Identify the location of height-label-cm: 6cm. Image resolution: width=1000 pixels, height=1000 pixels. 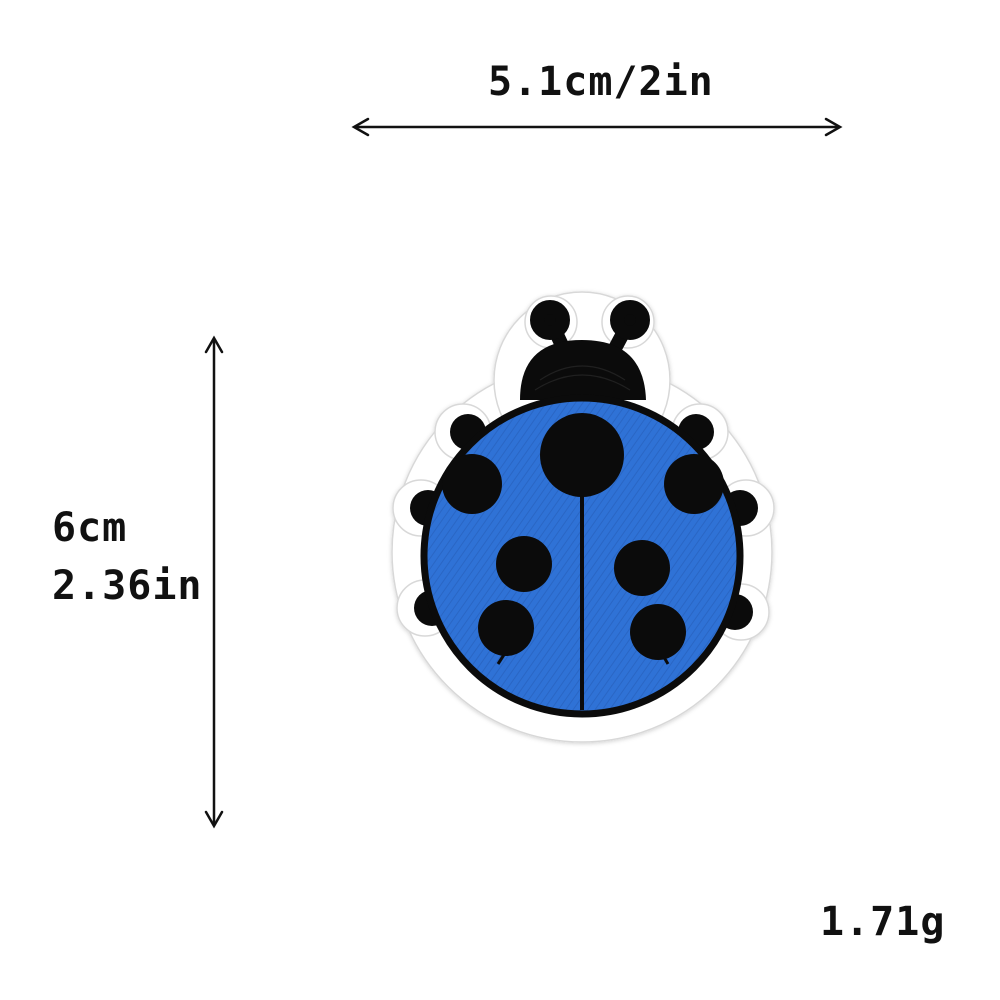
(90, 528).